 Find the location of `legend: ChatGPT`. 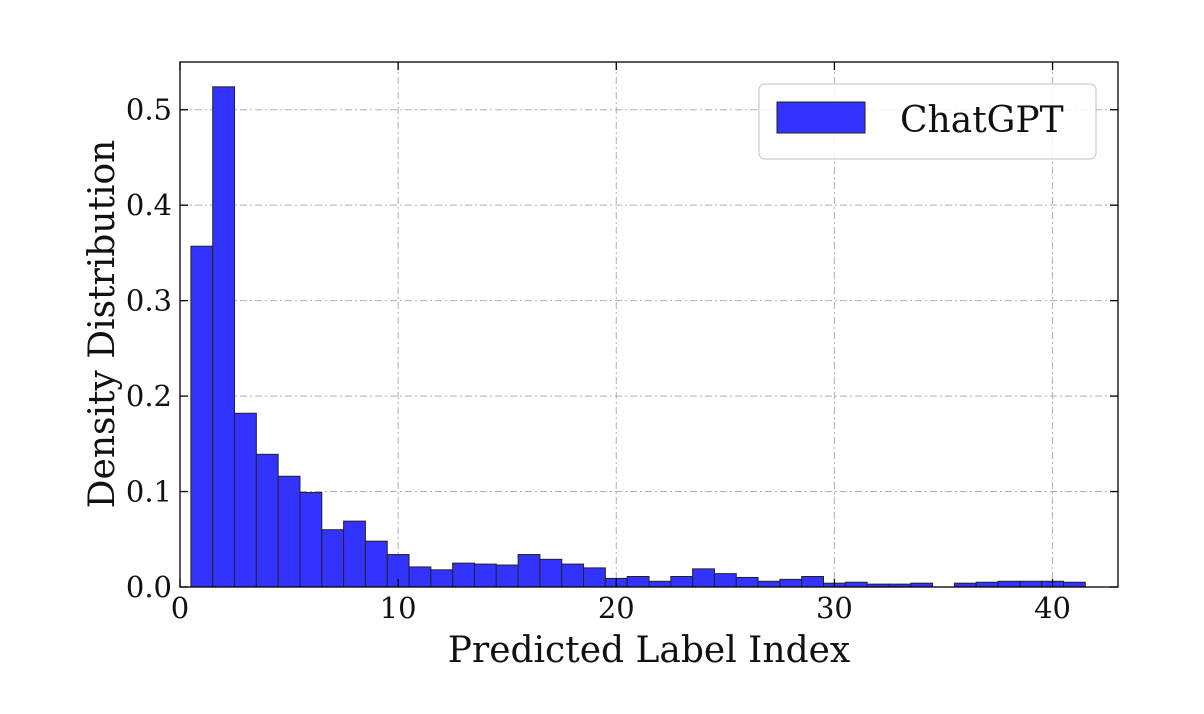

legend: ChatGPT is located at coordinates (927, 121).